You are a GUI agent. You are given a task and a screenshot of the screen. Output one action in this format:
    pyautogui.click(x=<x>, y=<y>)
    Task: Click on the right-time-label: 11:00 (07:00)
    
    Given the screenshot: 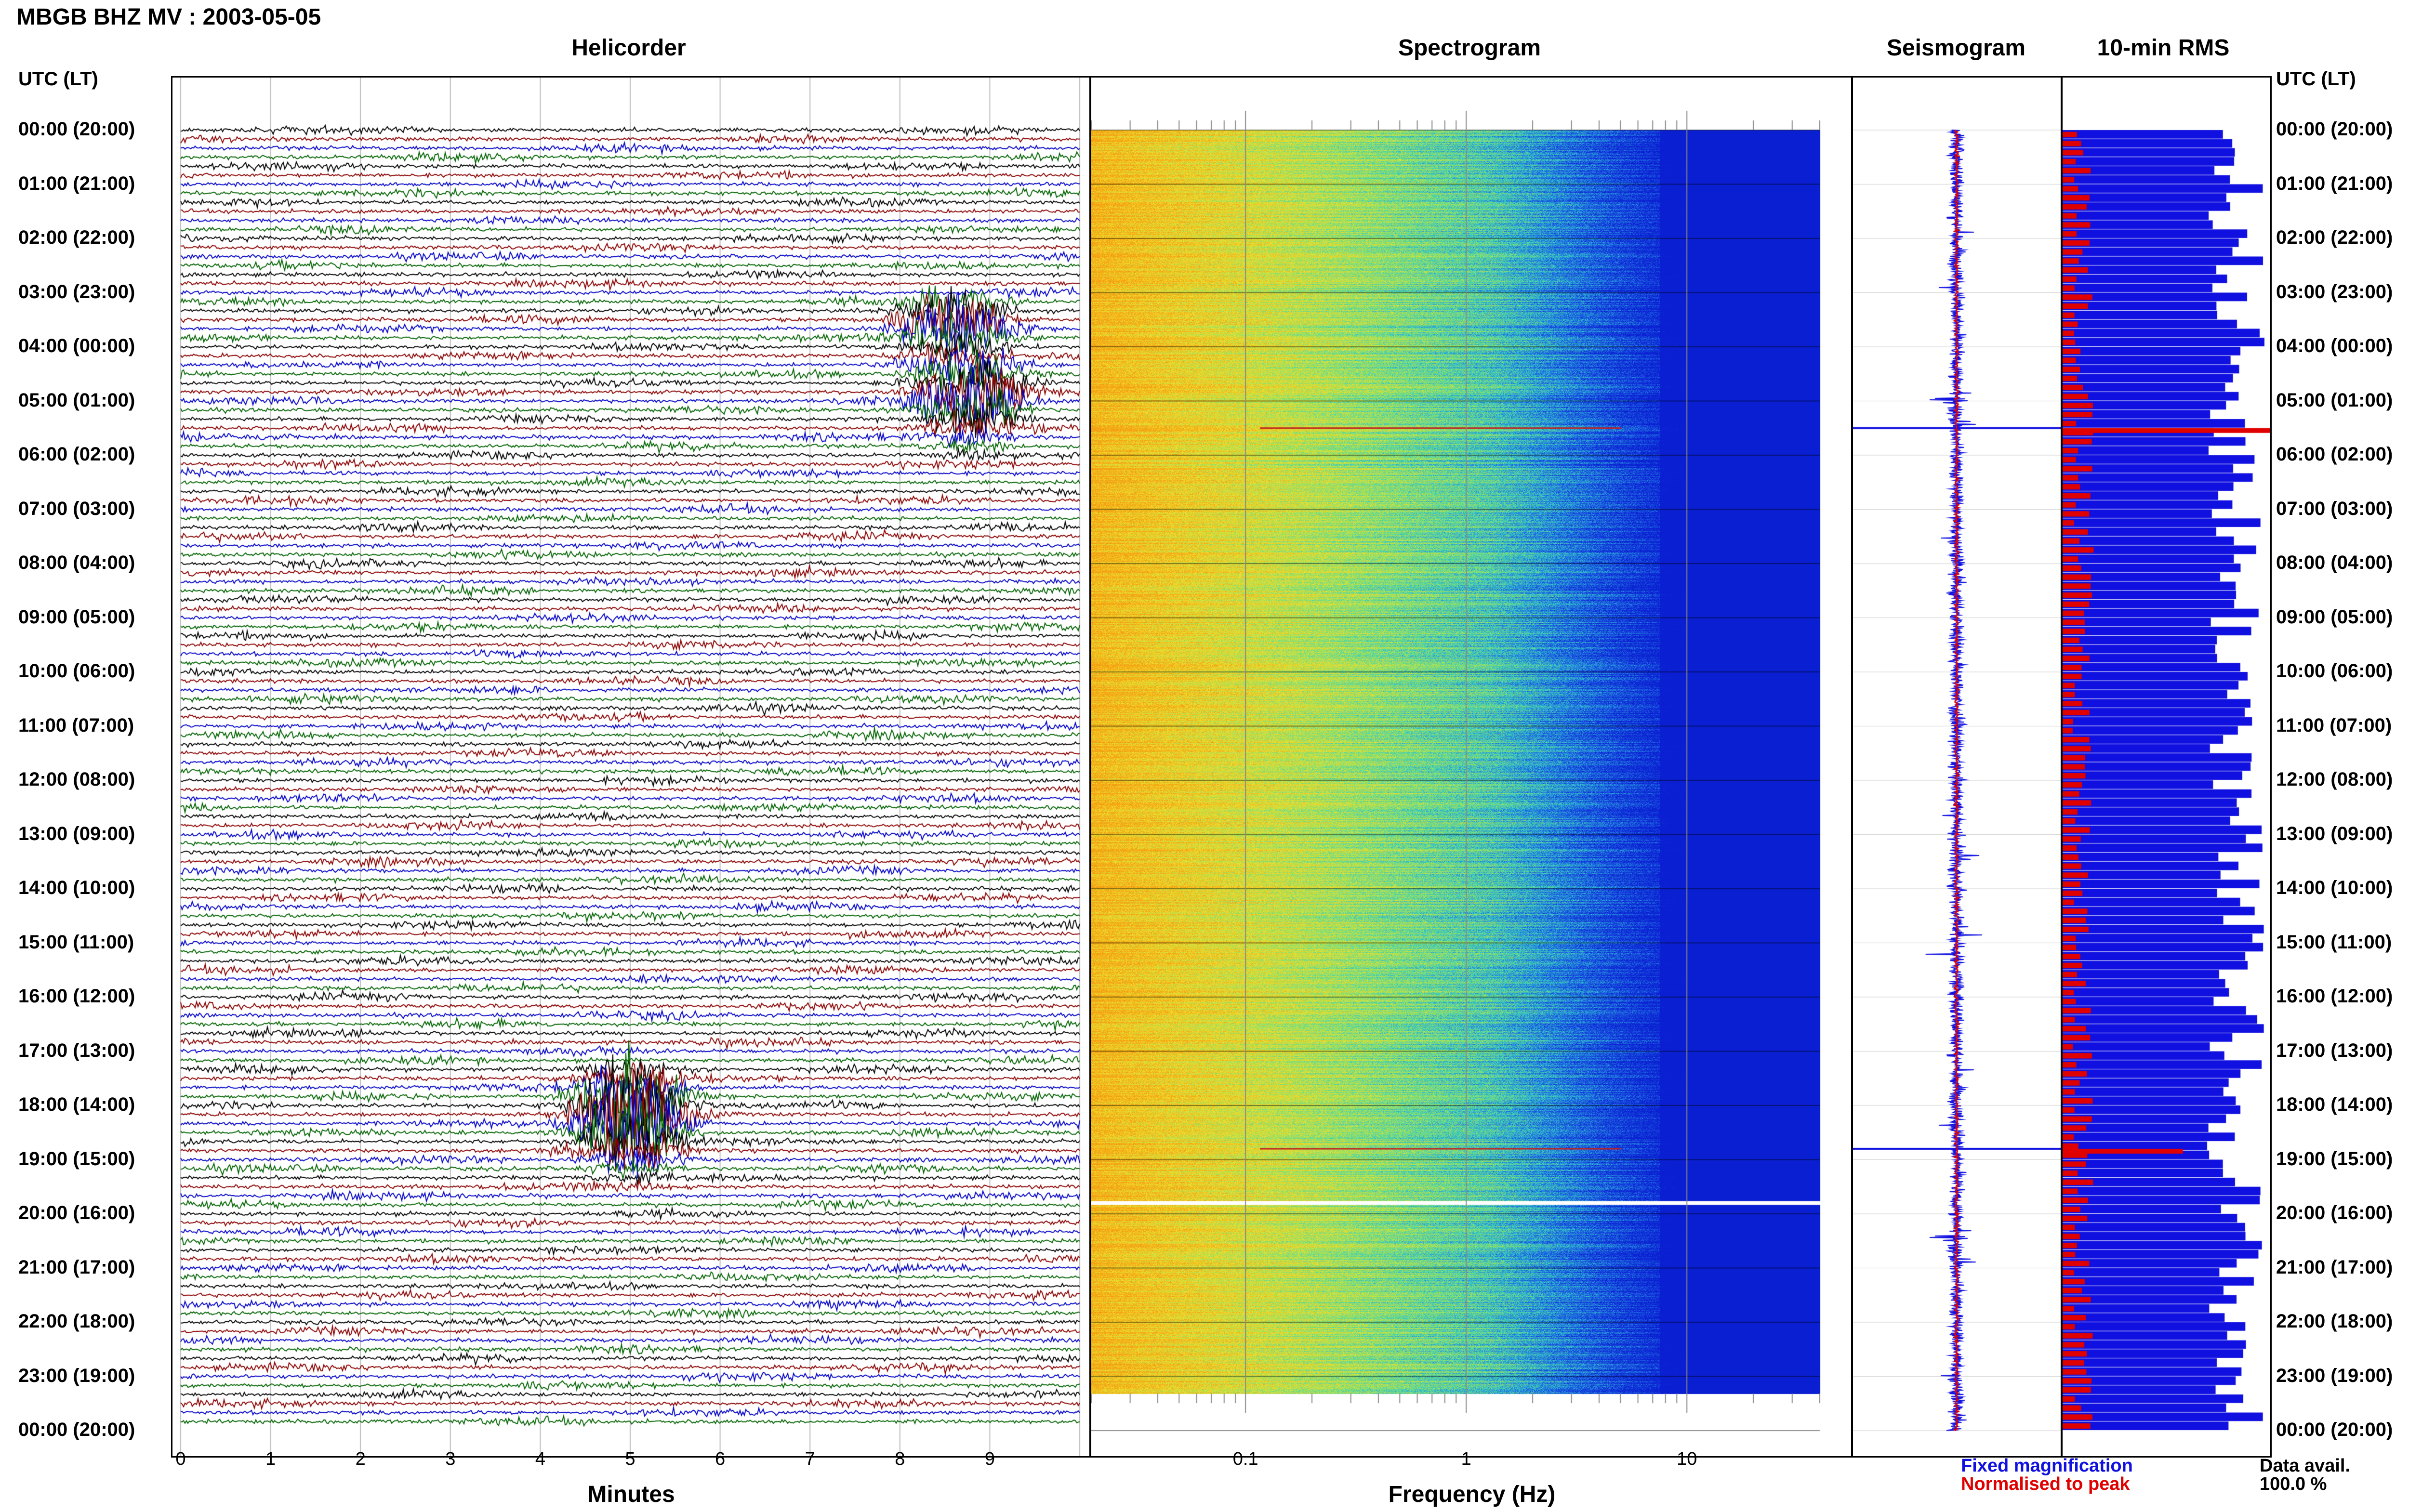 What is the action you would take?
    pyautogui.click(x=2334, y=725)
    